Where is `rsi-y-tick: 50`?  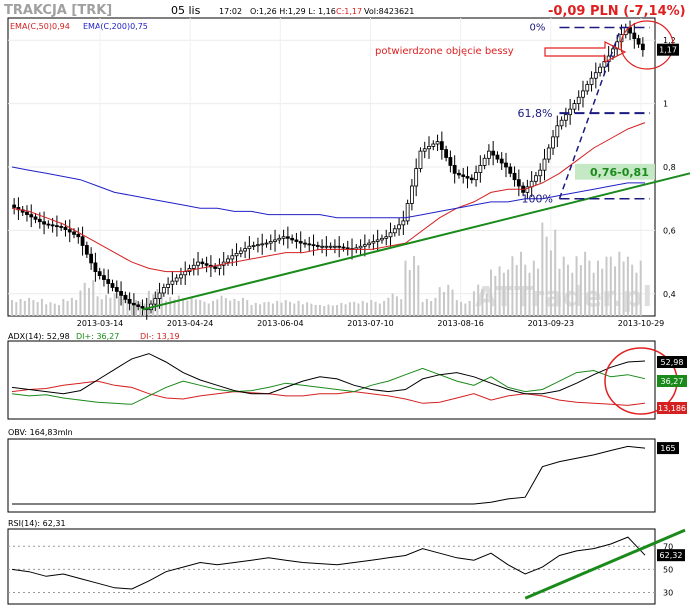 rsi-y-tick: 50 is located at coordinates (668, 569).